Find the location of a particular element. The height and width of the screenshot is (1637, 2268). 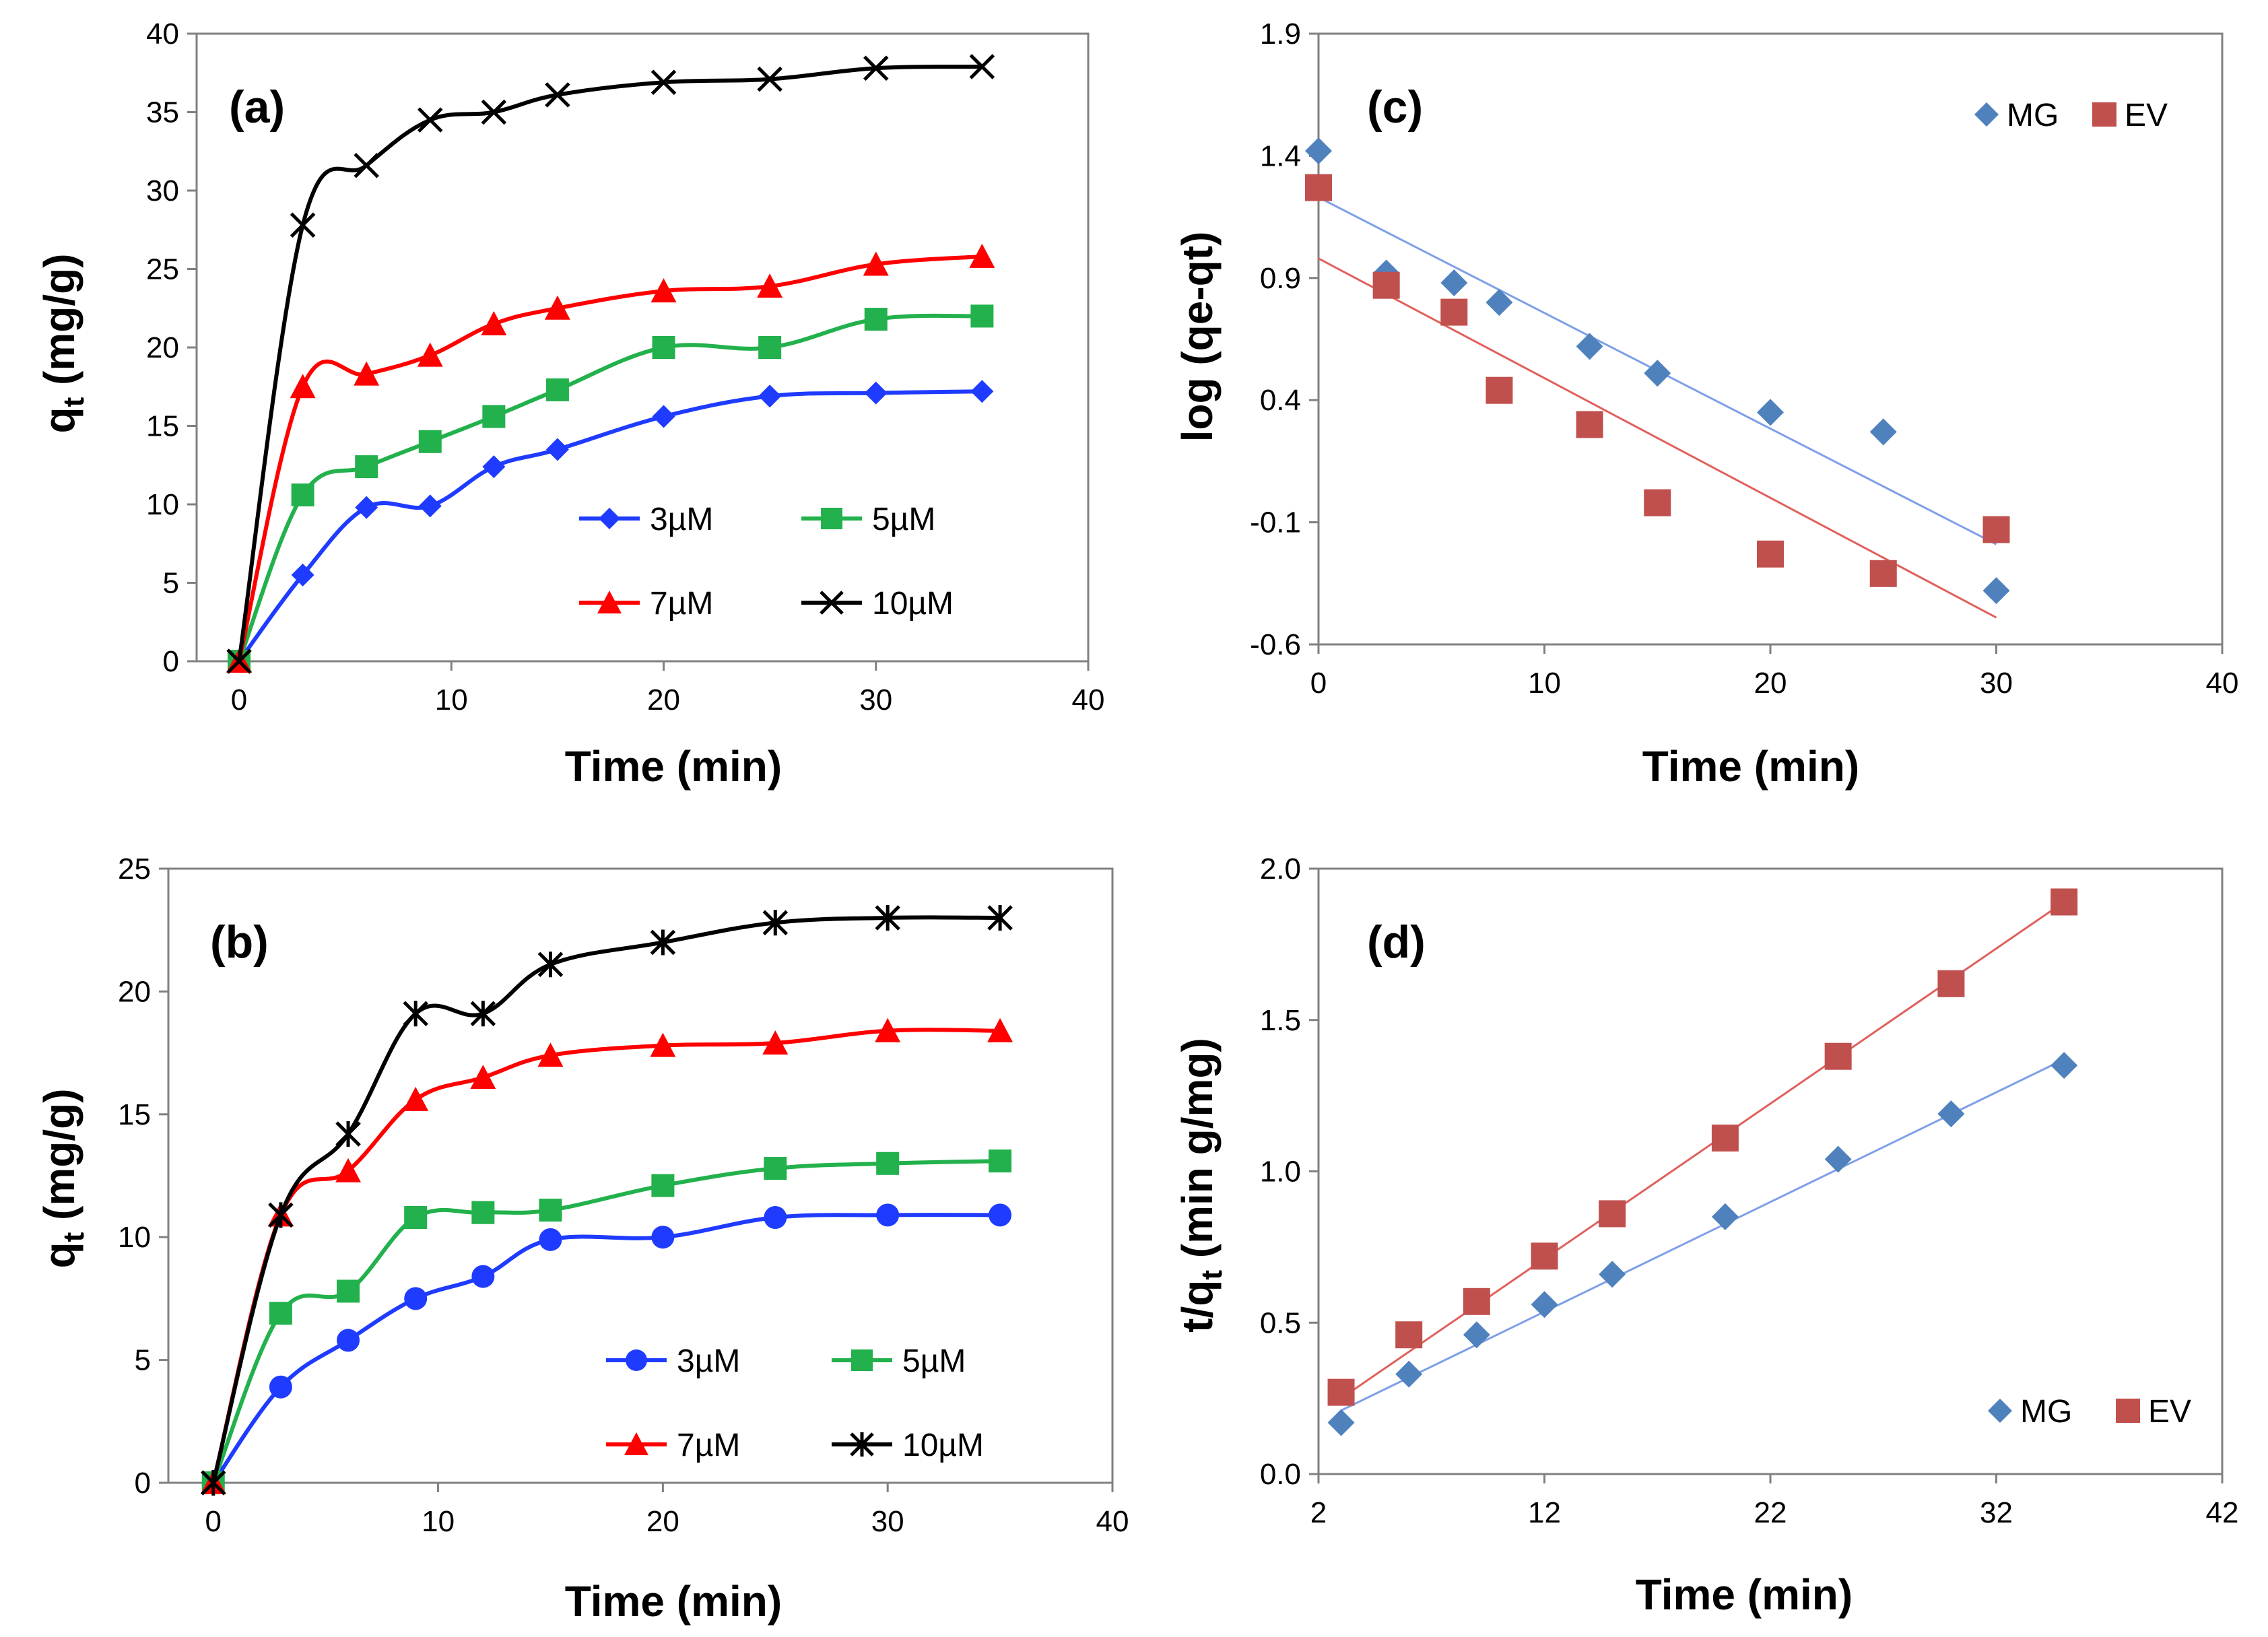

panel-a-legend: 3µM 5µM 7µM 10µM is located at coordinates (767, 562).